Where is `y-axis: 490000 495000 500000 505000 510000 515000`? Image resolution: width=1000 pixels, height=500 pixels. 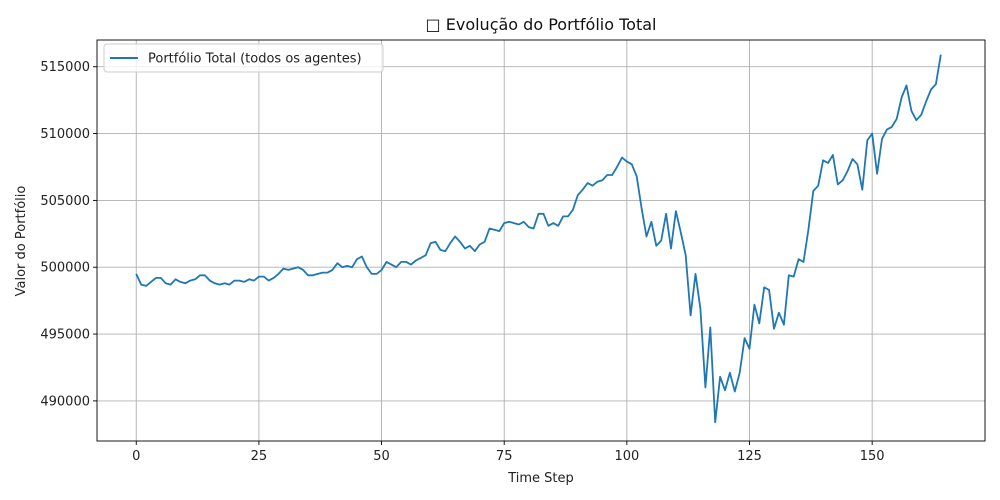
y-axis: 490000 495000 500000 505000 510000 515000 is located at coordinates (68, 234).